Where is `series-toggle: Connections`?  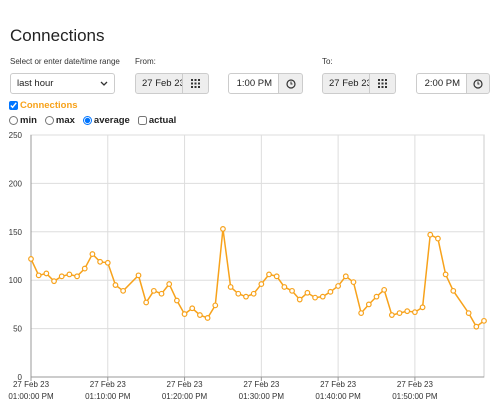 series-toggle: Connections is located at coordinates (43, 105).